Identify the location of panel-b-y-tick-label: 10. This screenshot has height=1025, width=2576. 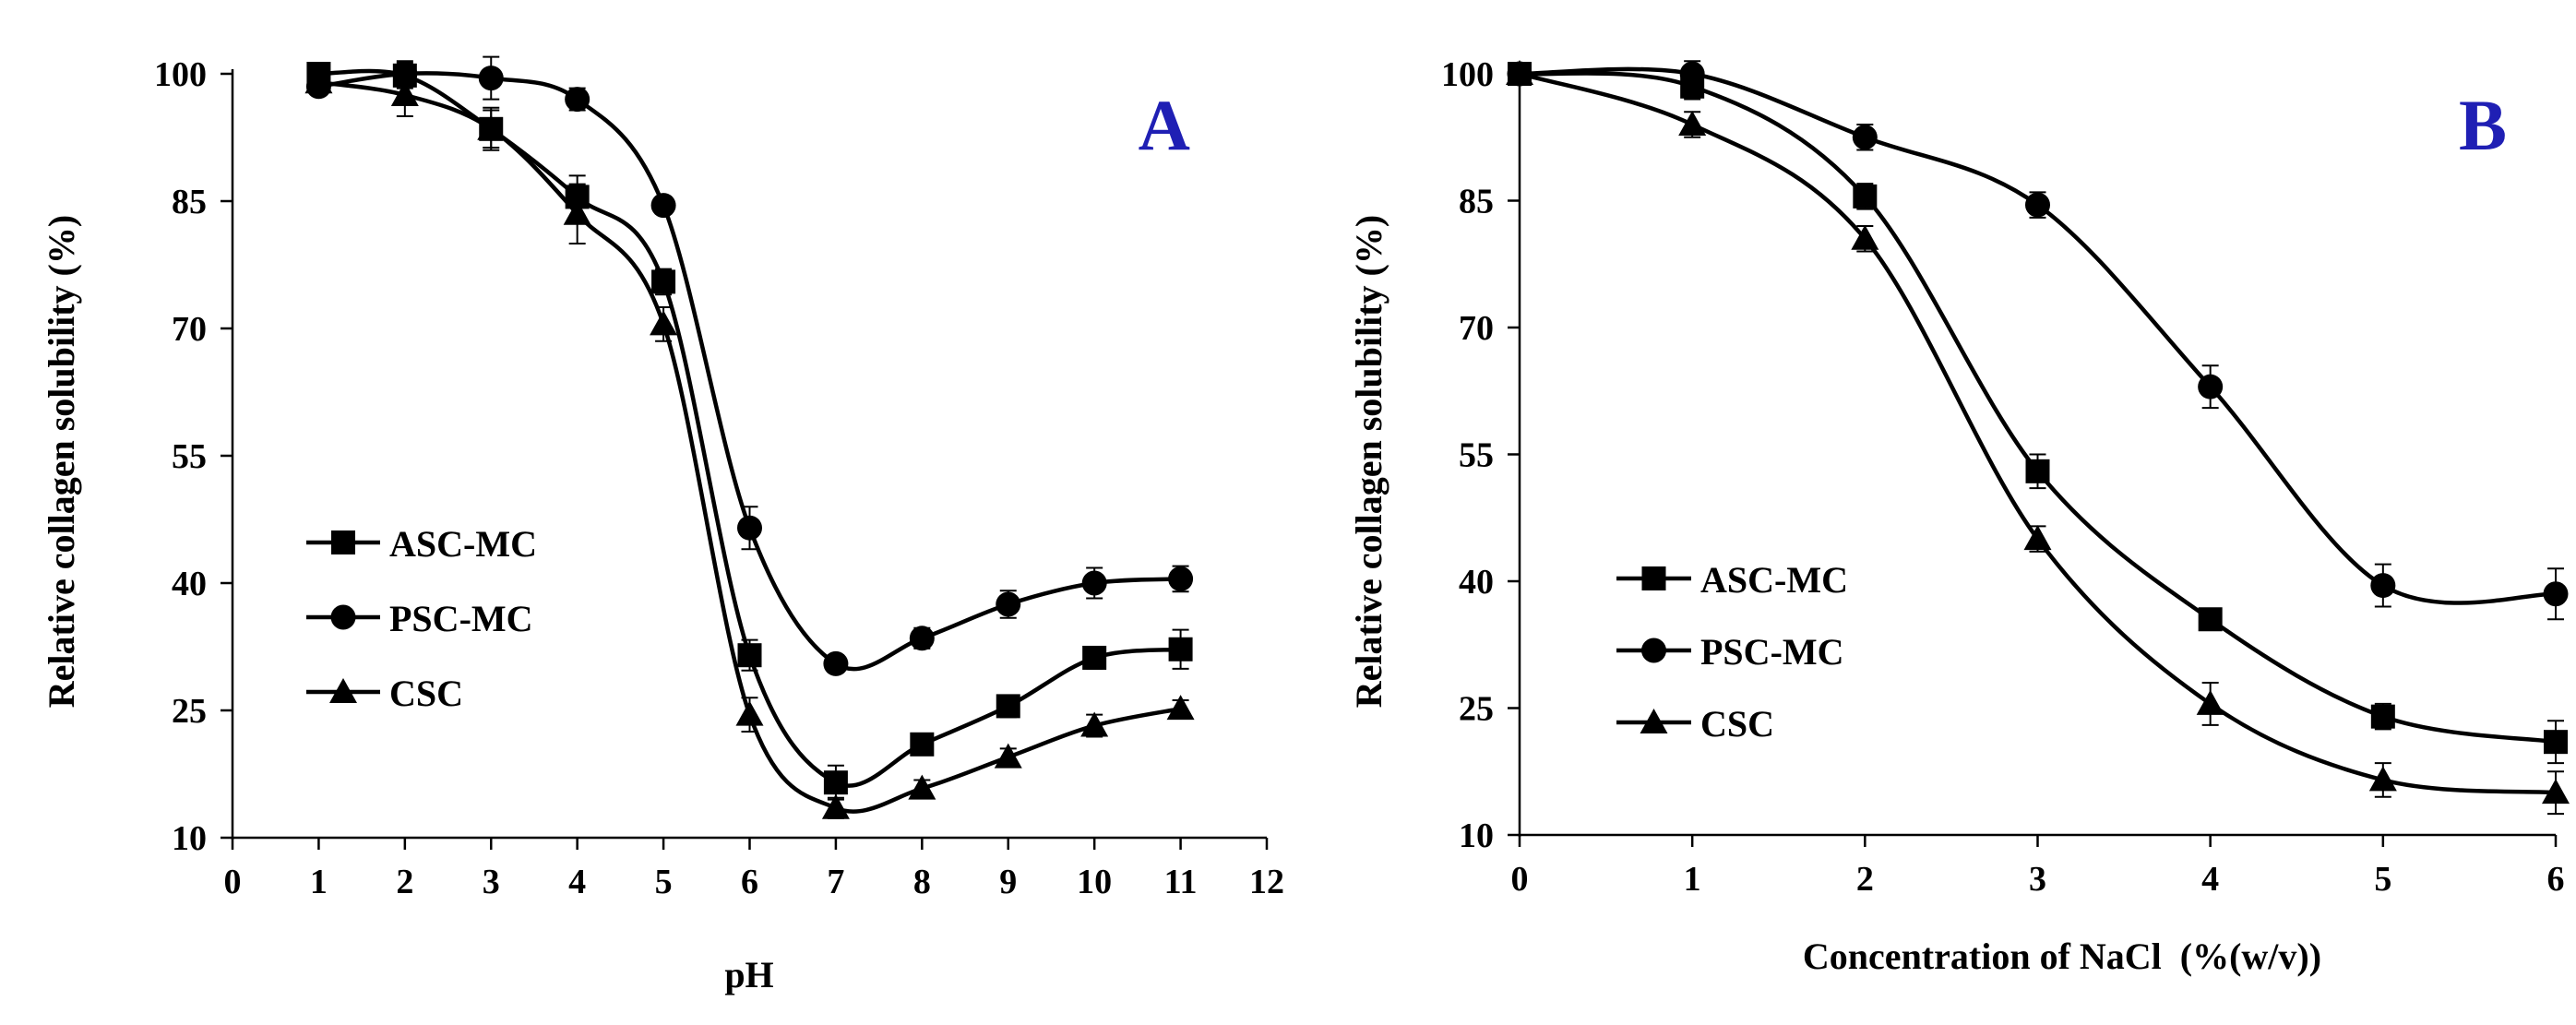
(1477, 835).